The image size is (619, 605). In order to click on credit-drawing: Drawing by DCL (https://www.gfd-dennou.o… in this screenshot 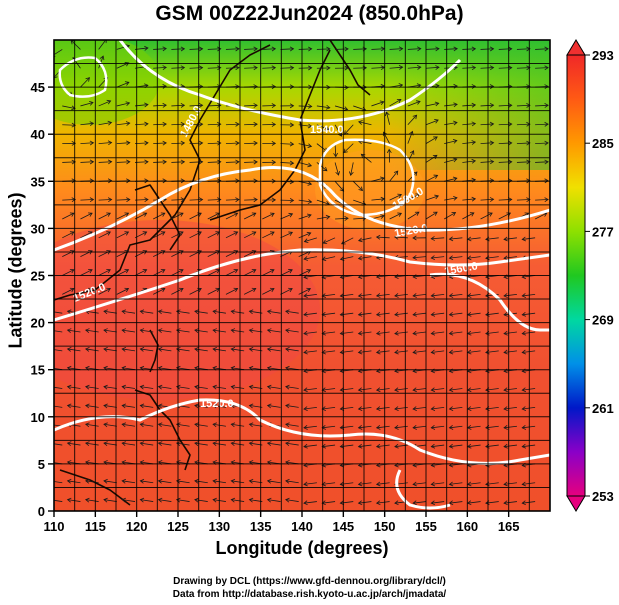, I will do `click(309, 581)`.